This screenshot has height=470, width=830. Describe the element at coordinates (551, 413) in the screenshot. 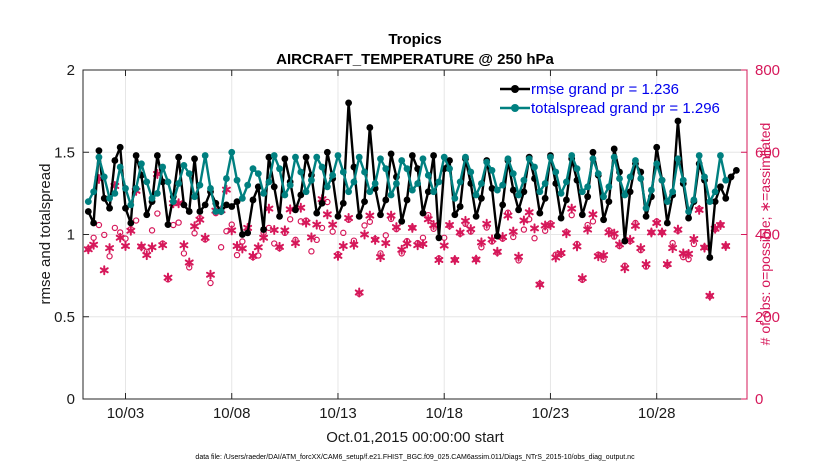

I see `x-tick-label: 10/23` at that location.